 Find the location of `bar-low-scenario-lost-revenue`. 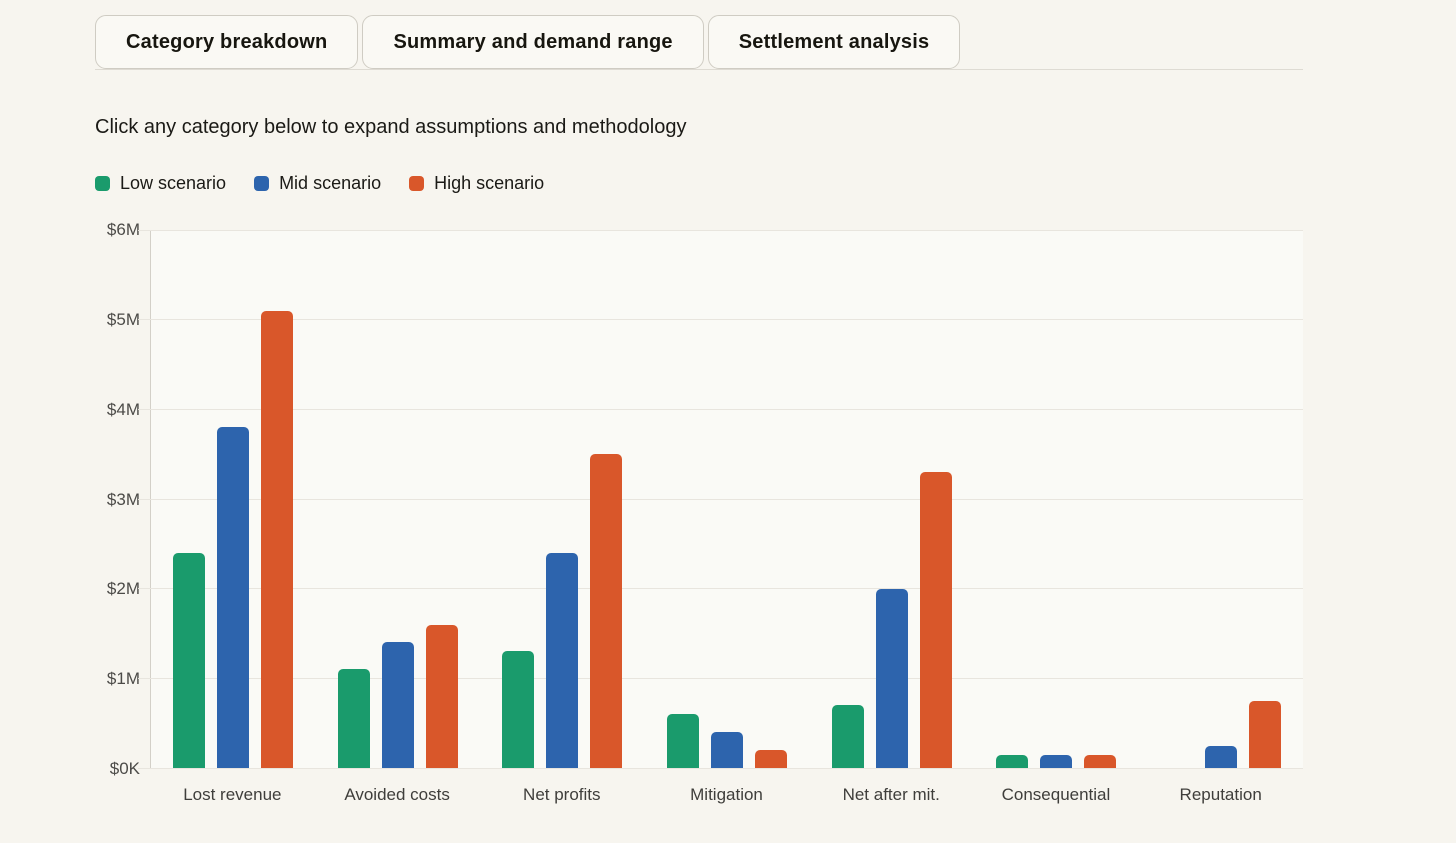

bar-low-scenario-lost-revenue is located at coordinates (189, 660).